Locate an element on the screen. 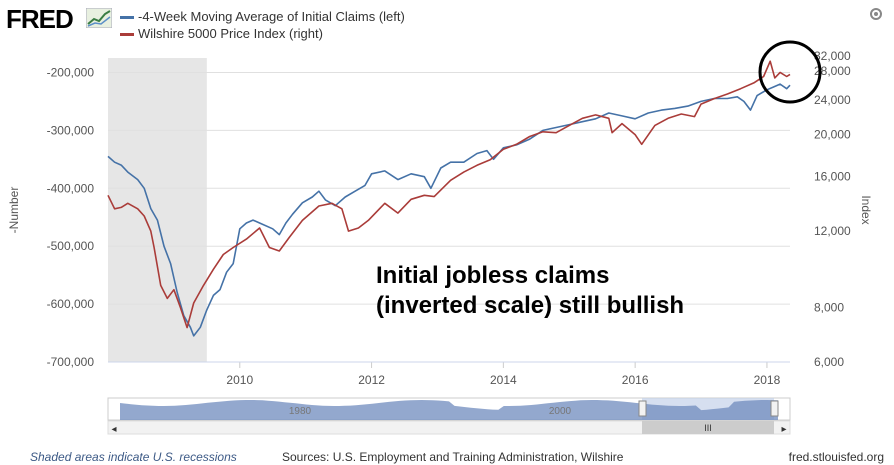 This screenshot has height=465, width=894. recession-shade is located at coordinates (157, 210).